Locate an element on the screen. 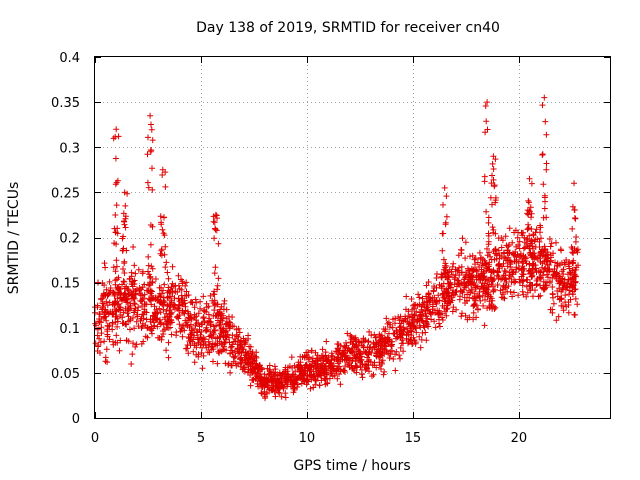 The image size is (640, 480). x-tick-label: 20 is located at coordinates (519, 438).